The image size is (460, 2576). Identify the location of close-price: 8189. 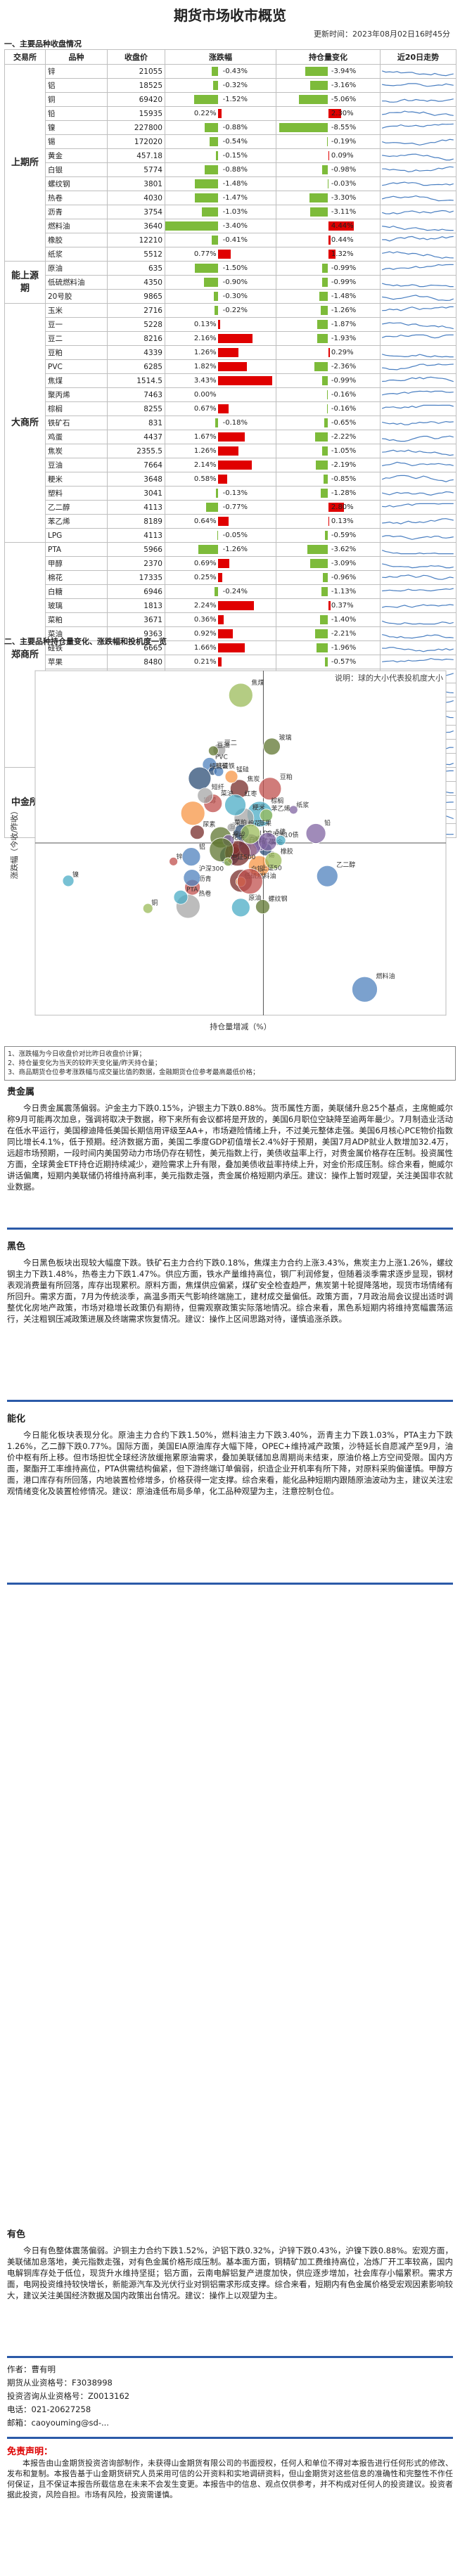
(136, 522).